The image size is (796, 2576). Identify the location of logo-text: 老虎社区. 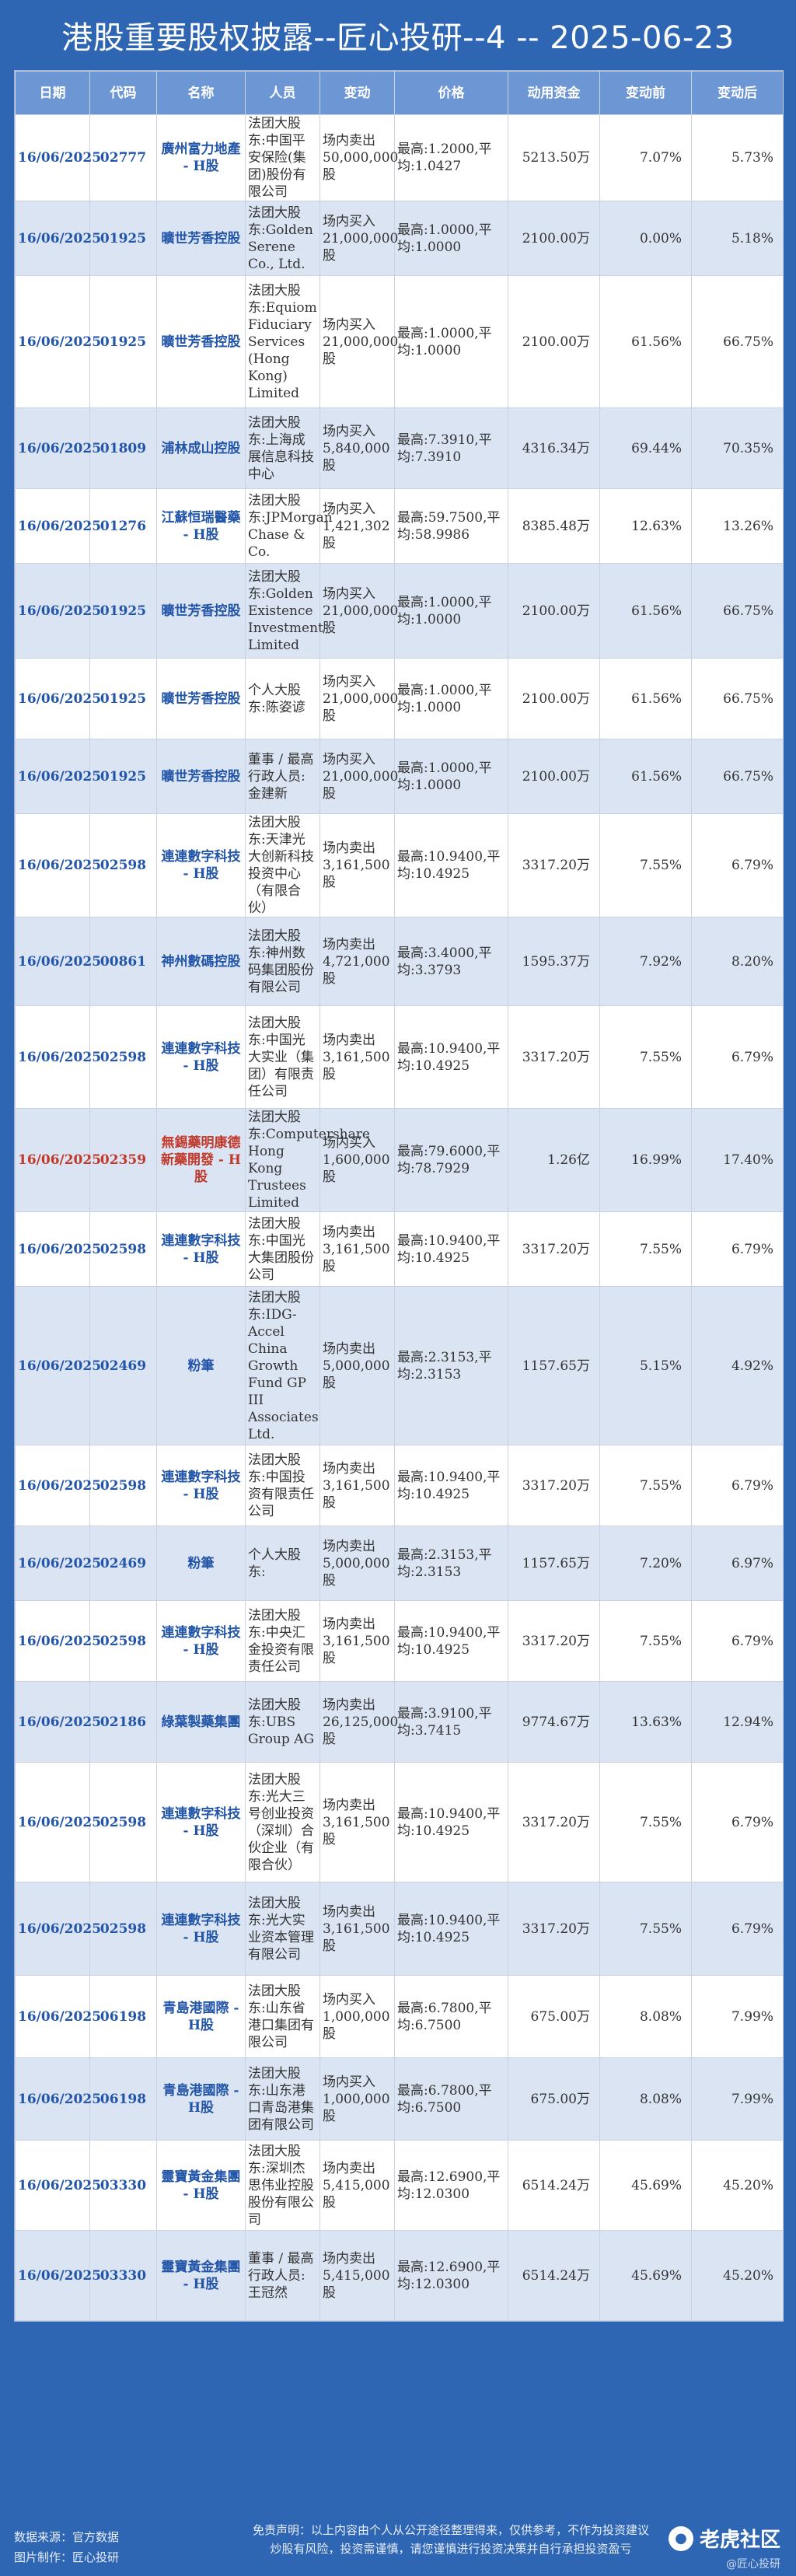
(739, 2540).